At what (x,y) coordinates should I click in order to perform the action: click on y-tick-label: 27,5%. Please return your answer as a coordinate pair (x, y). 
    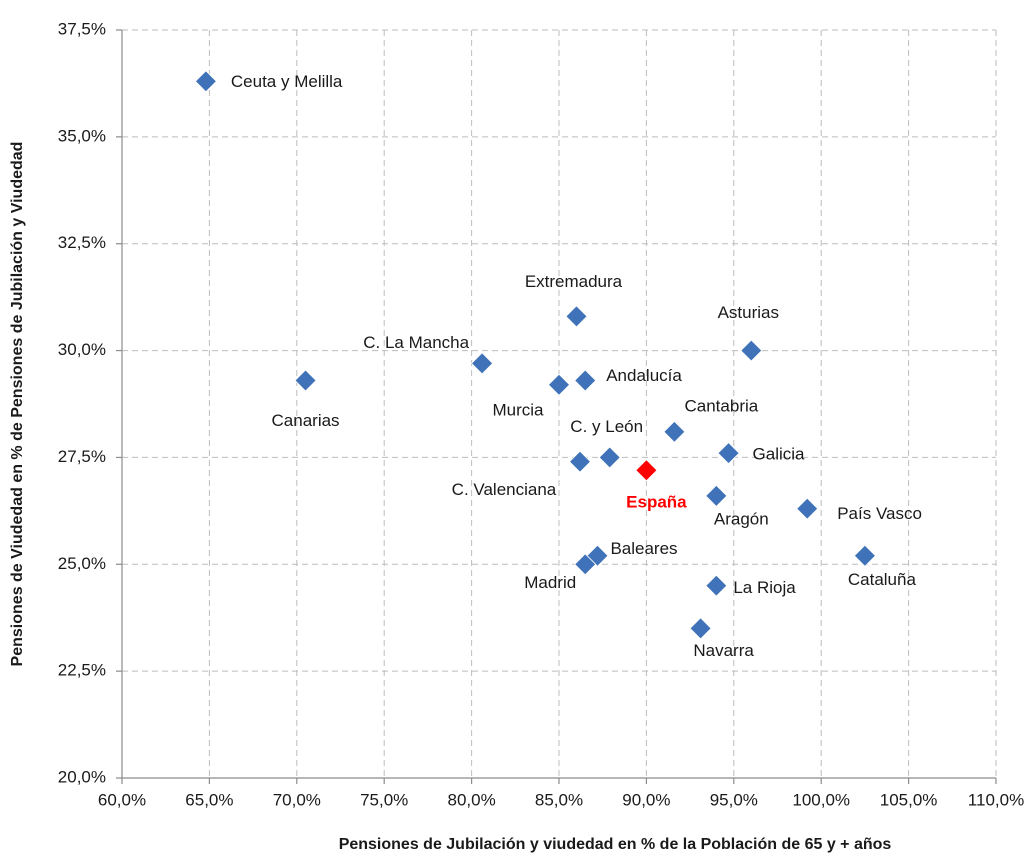
    Looking at the image, I should click on (82, 456).